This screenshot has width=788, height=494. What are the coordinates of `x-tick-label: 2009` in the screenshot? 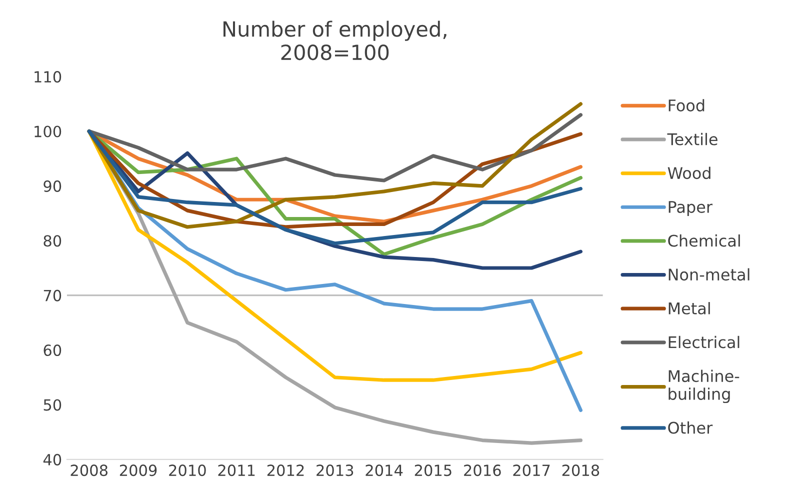 It's located at (138, 470).